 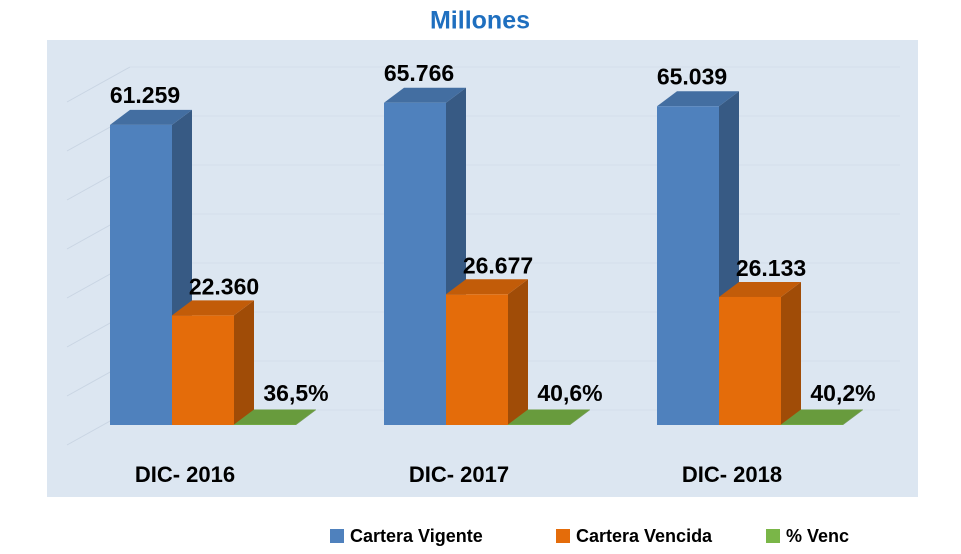 What do you see at coordinates (569, 393) in the screenshot?
I see `data-label: 40,6%` at bounding box center [569, 393].